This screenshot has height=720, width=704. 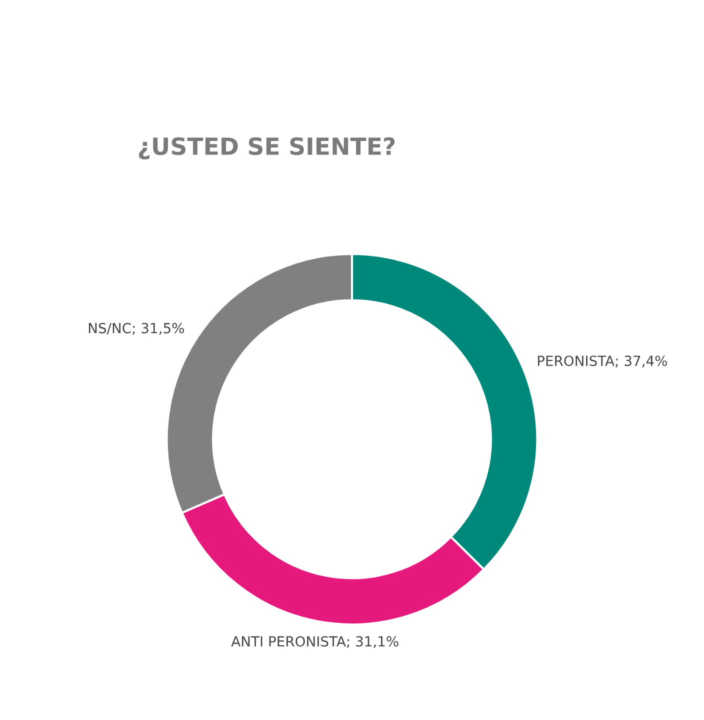 I want to click on slice-label: PERONISTA; 37,4%, so click(x=603, y=362).